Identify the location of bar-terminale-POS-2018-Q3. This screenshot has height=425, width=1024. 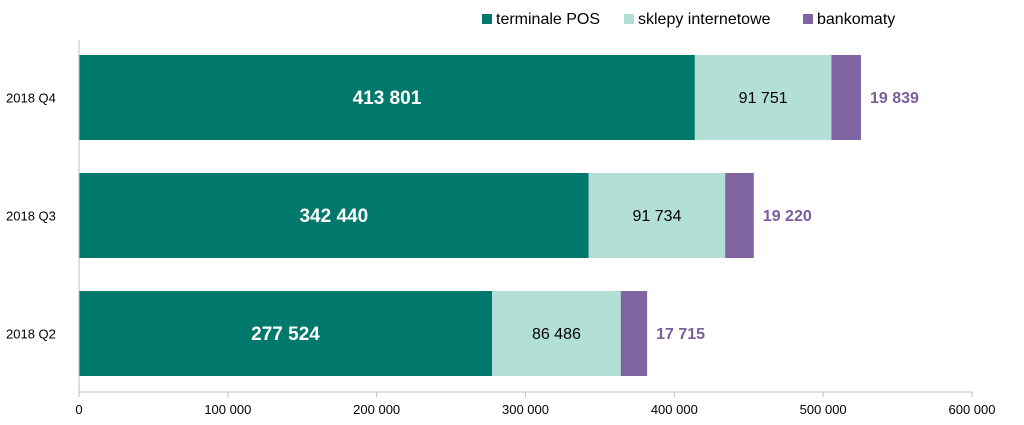
(334, 215).